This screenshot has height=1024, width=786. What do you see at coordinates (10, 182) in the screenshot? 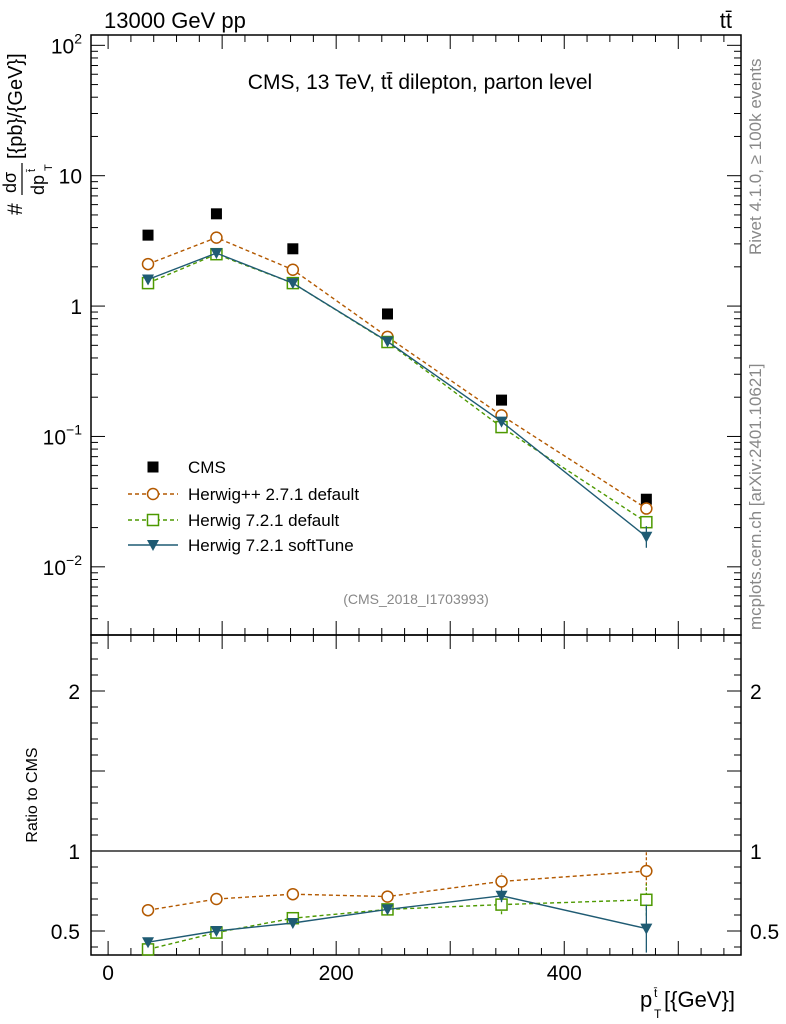
I see `y-label-numerator: dσ` at bounding box center [10, 182].